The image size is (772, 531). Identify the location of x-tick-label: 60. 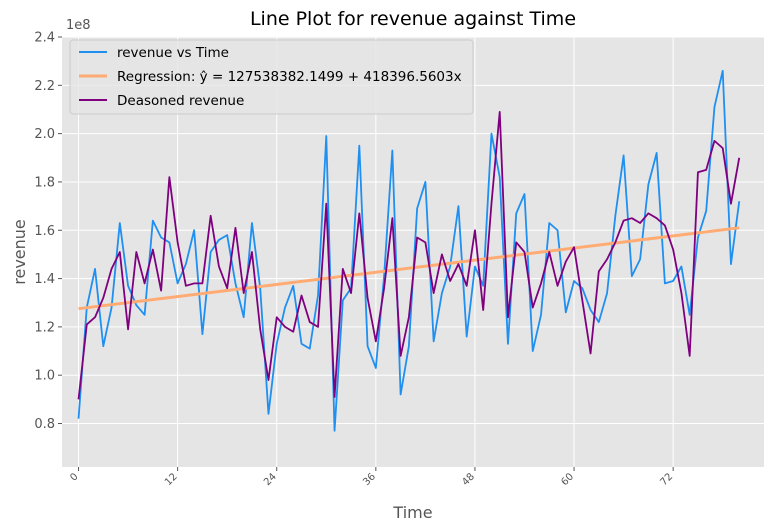
(567, 479).